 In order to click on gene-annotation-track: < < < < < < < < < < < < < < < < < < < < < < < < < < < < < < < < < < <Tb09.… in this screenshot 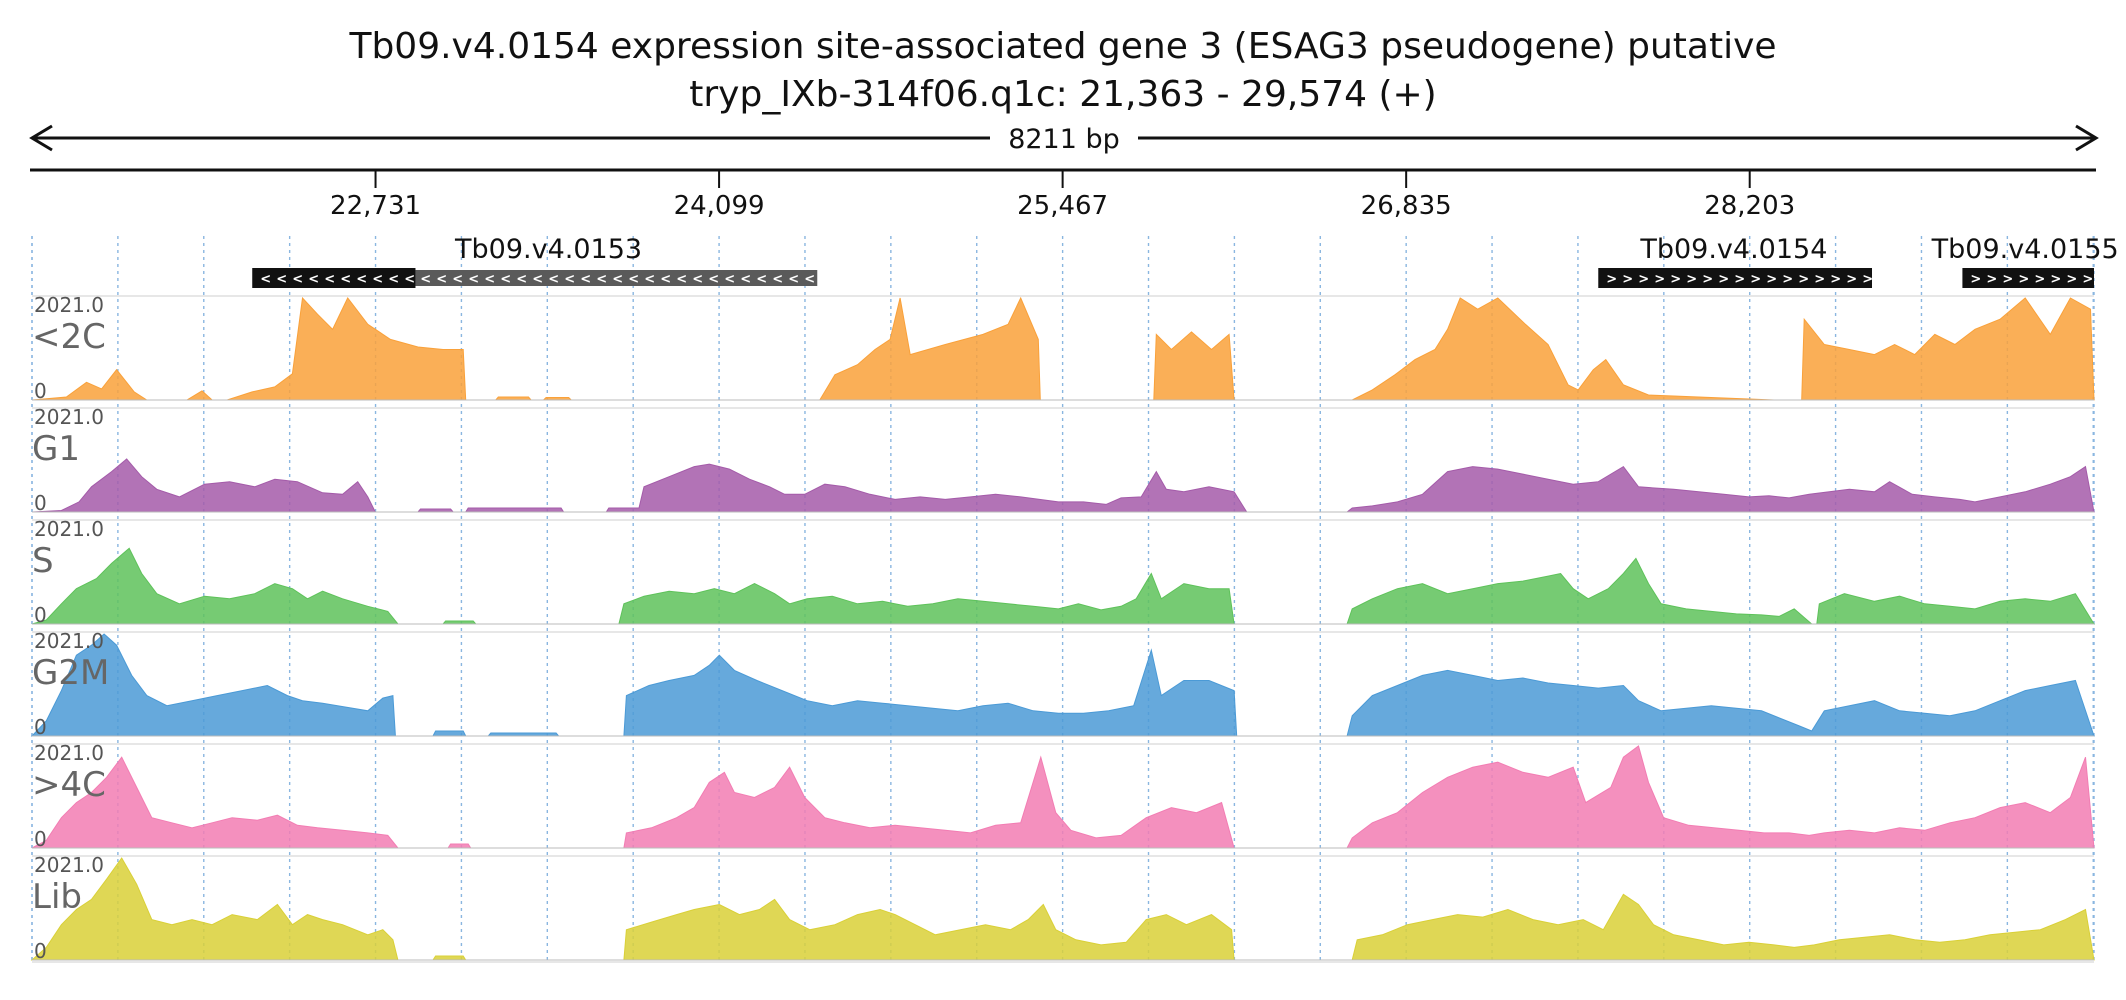, I will do `click(1185, 261)`.